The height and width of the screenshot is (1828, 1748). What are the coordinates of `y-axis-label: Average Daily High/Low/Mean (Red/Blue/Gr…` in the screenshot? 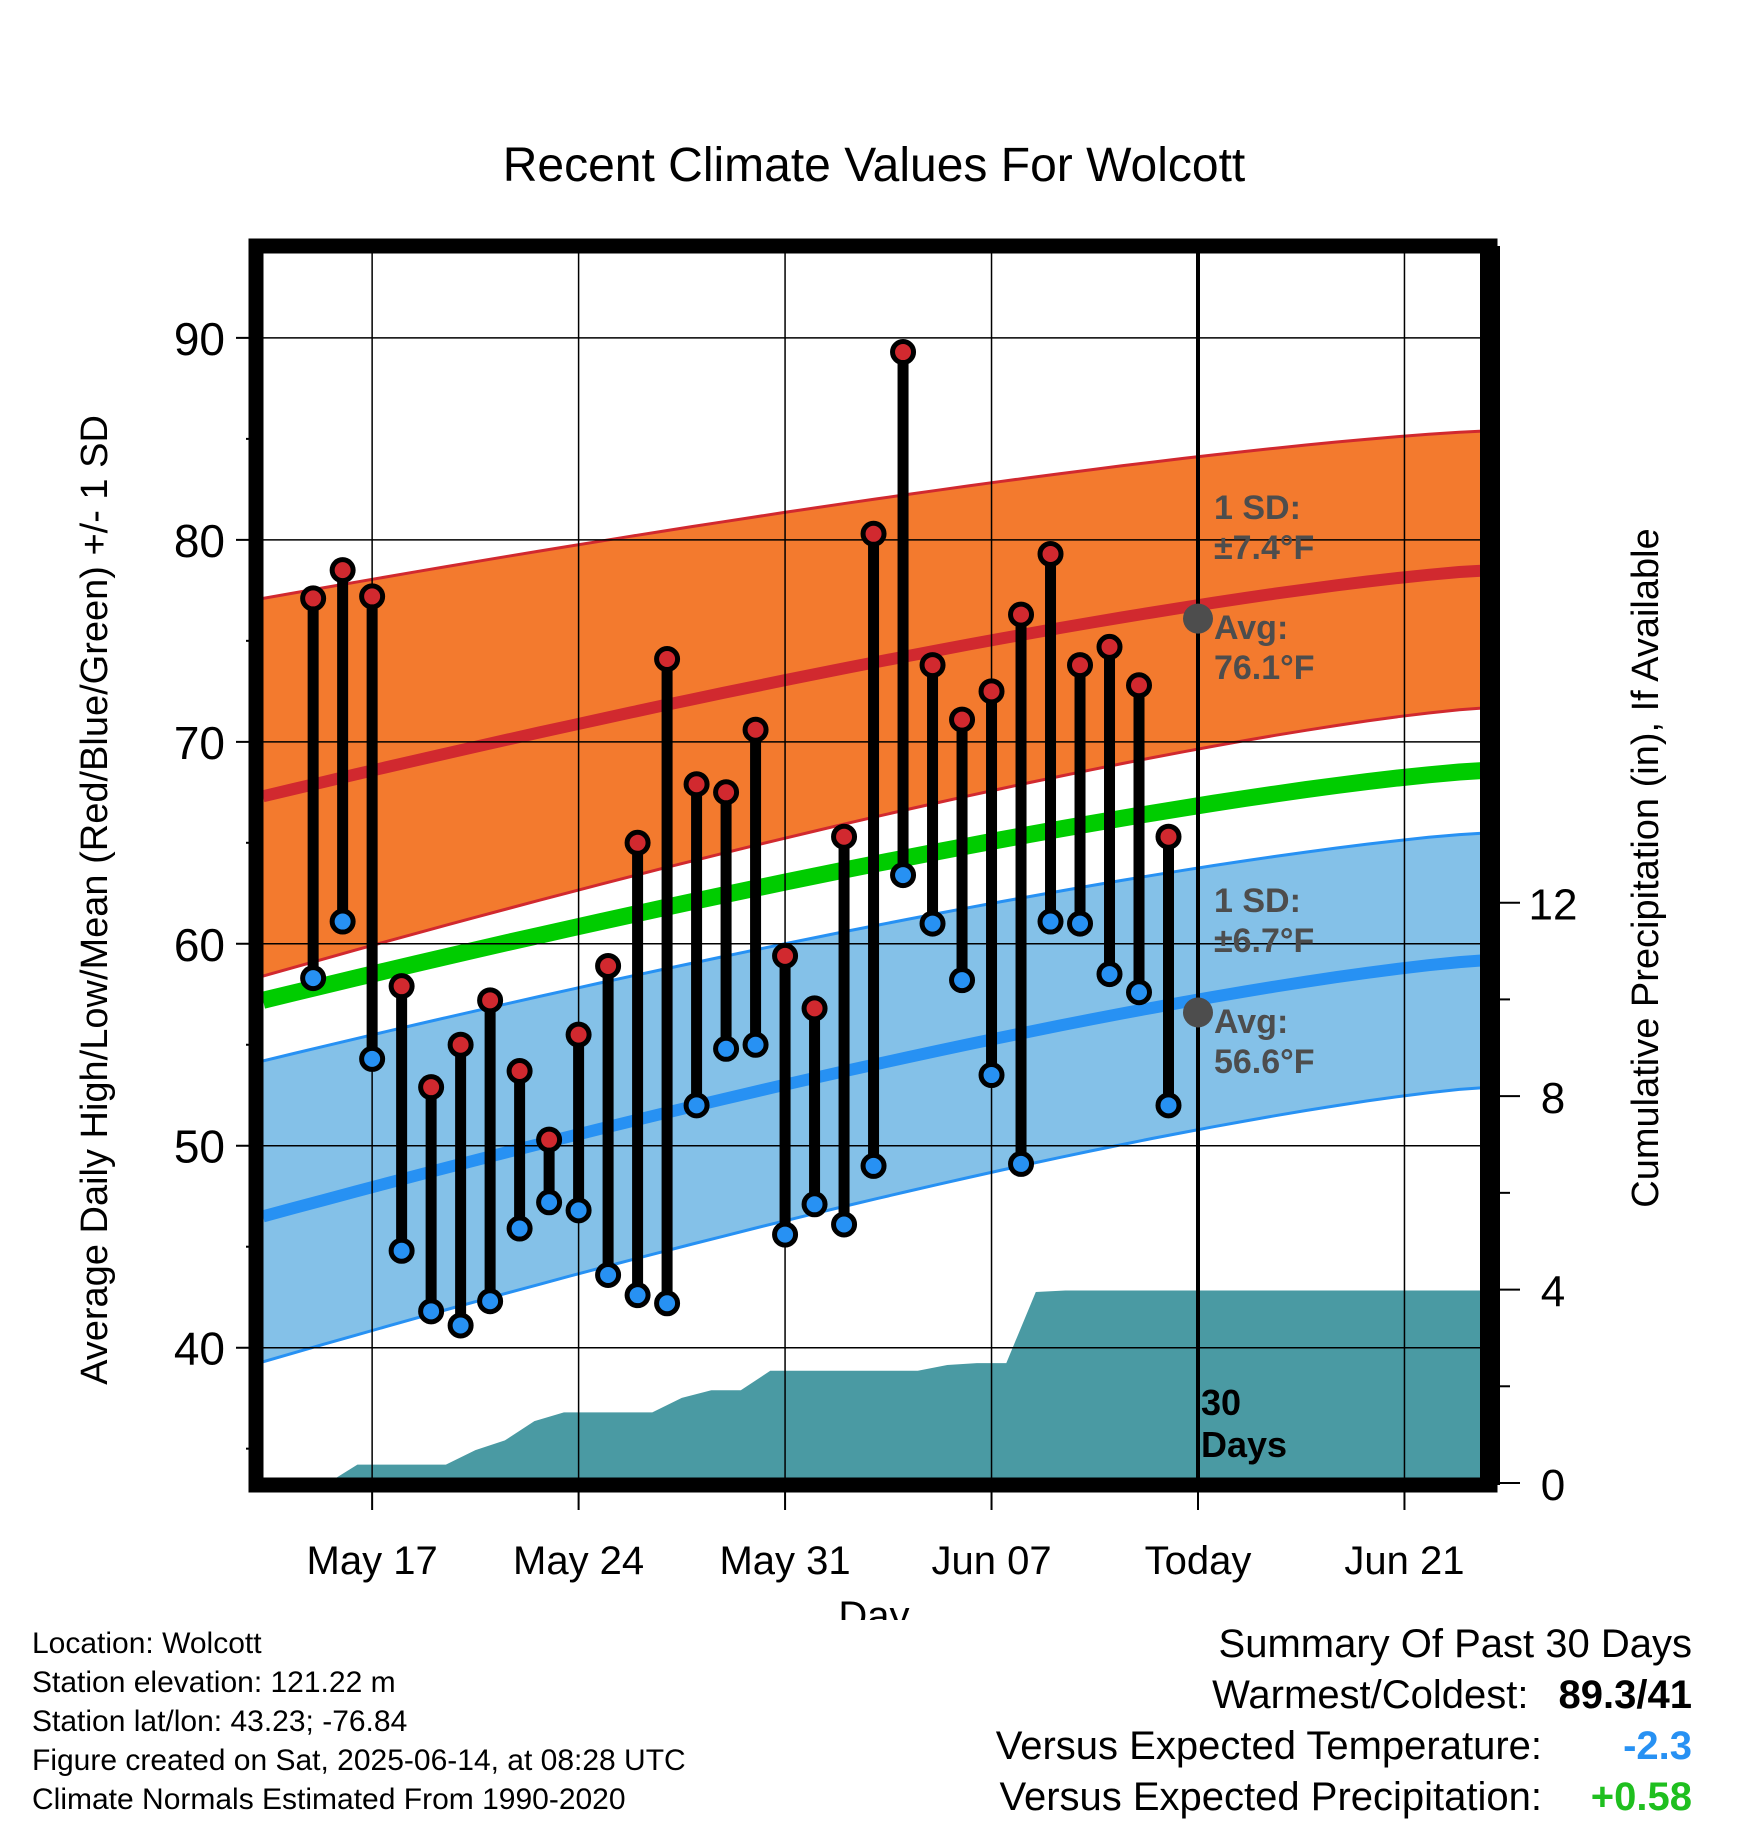 It's located at (95, 900).